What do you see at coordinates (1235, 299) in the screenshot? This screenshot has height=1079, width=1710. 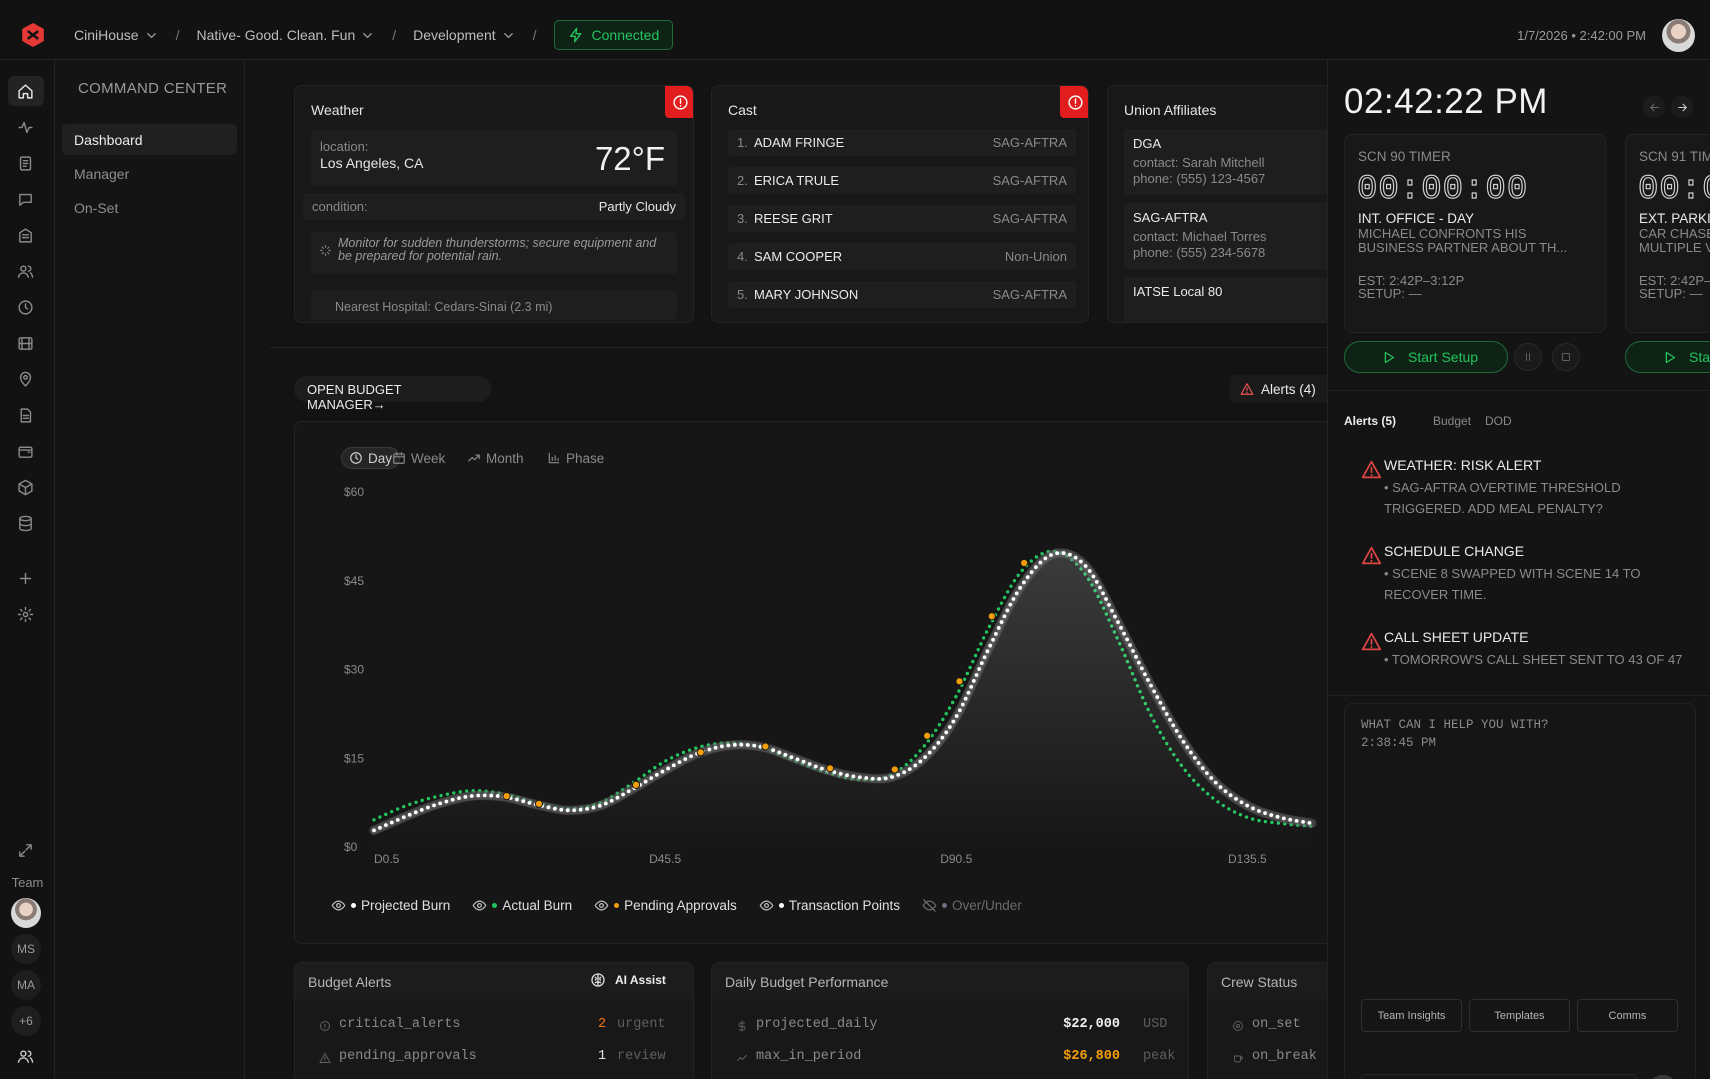 I see `union-item: IATSE Local 80` at bounding box center [1235, 299].